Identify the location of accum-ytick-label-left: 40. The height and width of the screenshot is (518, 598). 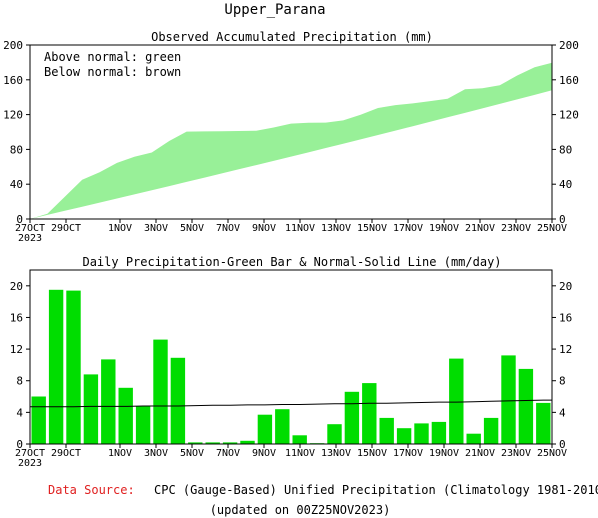
(16, 184).